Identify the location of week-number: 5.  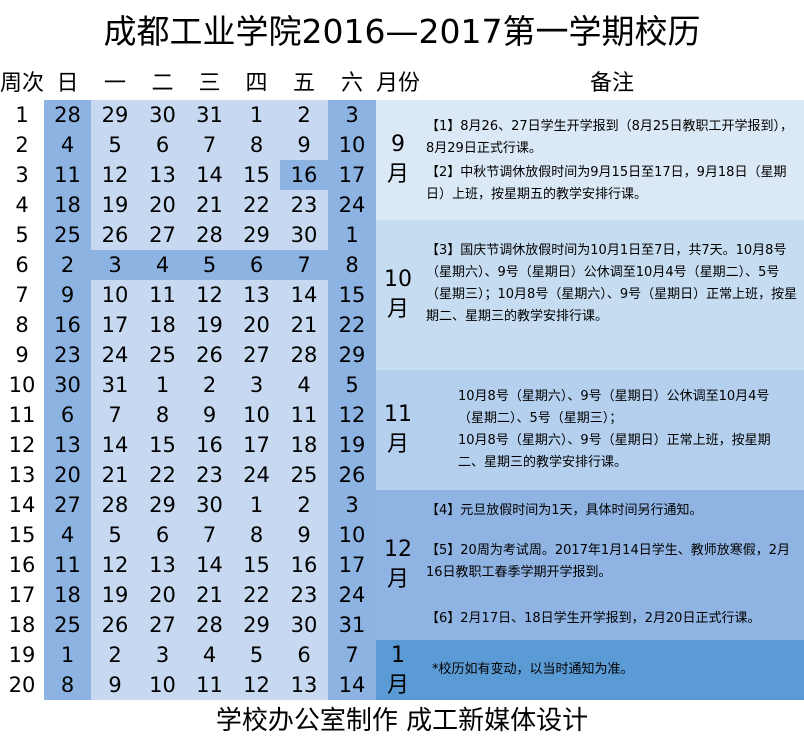
(22, 235).